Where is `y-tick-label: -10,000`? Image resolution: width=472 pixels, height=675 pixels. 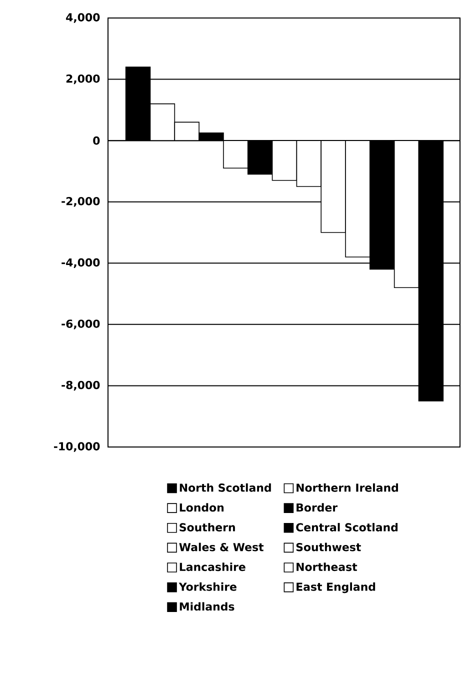 y-tick-label: -10,000 is located at coordinates (77, 447).